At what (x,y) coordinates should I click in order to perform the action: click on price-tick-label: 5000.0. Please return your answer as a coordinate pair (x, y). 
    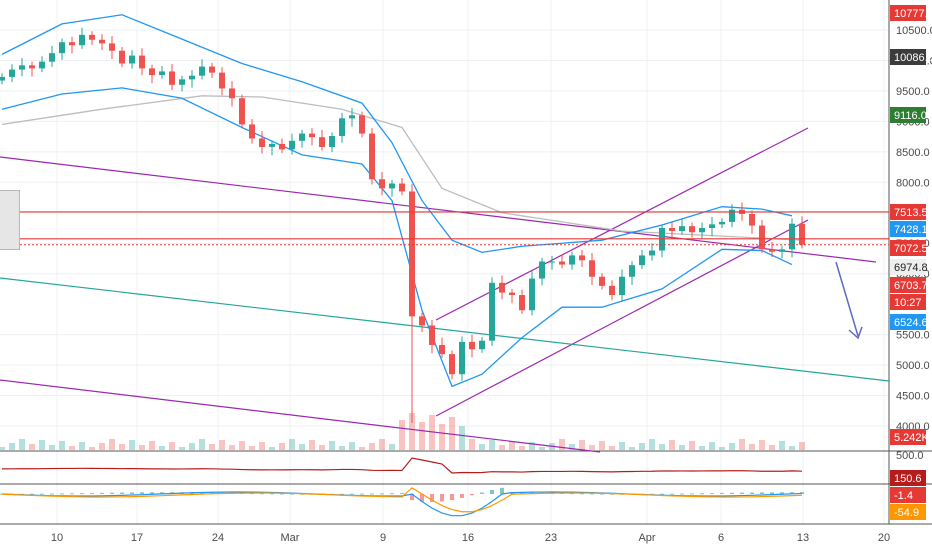
    Looking at the image, I should click on (913, 366).